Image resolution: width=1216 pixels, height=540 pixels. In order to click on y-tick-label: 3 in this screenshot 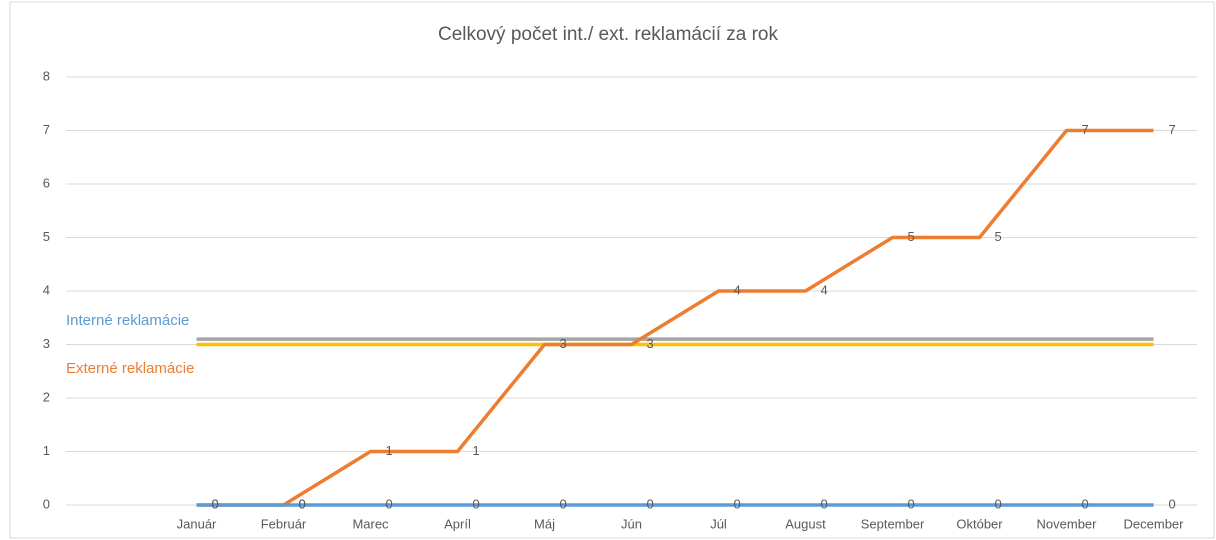, I will do `click(46, 343)`.